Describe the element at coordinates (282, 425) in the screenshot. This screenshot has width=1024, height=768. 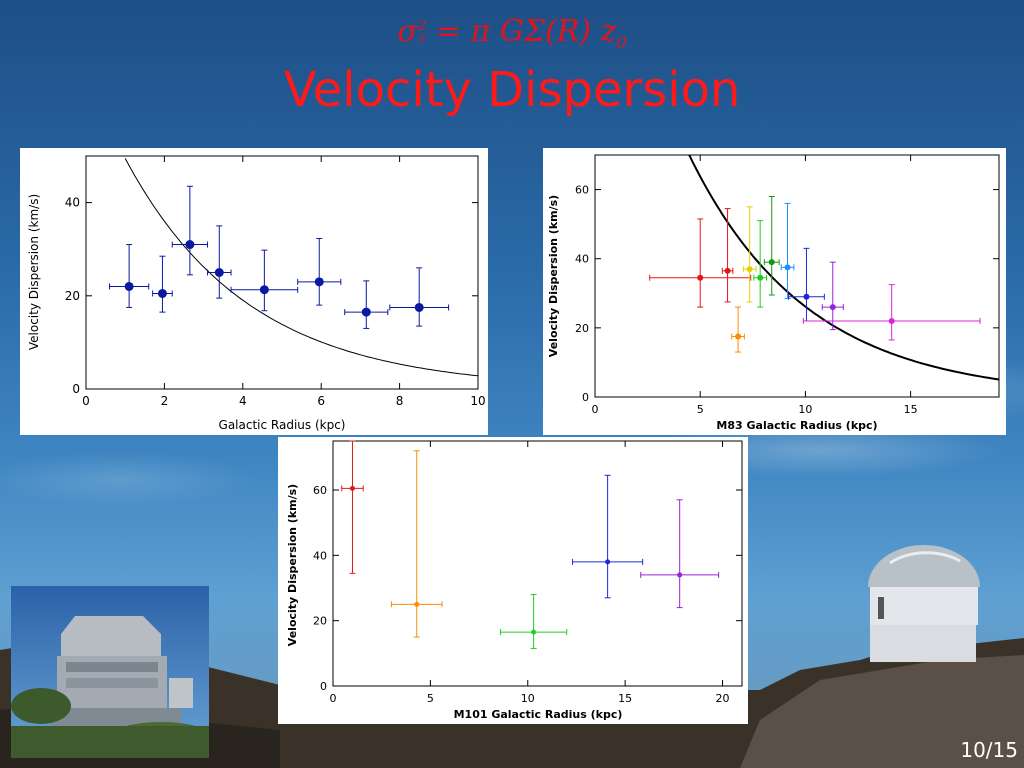
I see `chart-1-xlabel: Galactic Radius (kpc)` at that location.